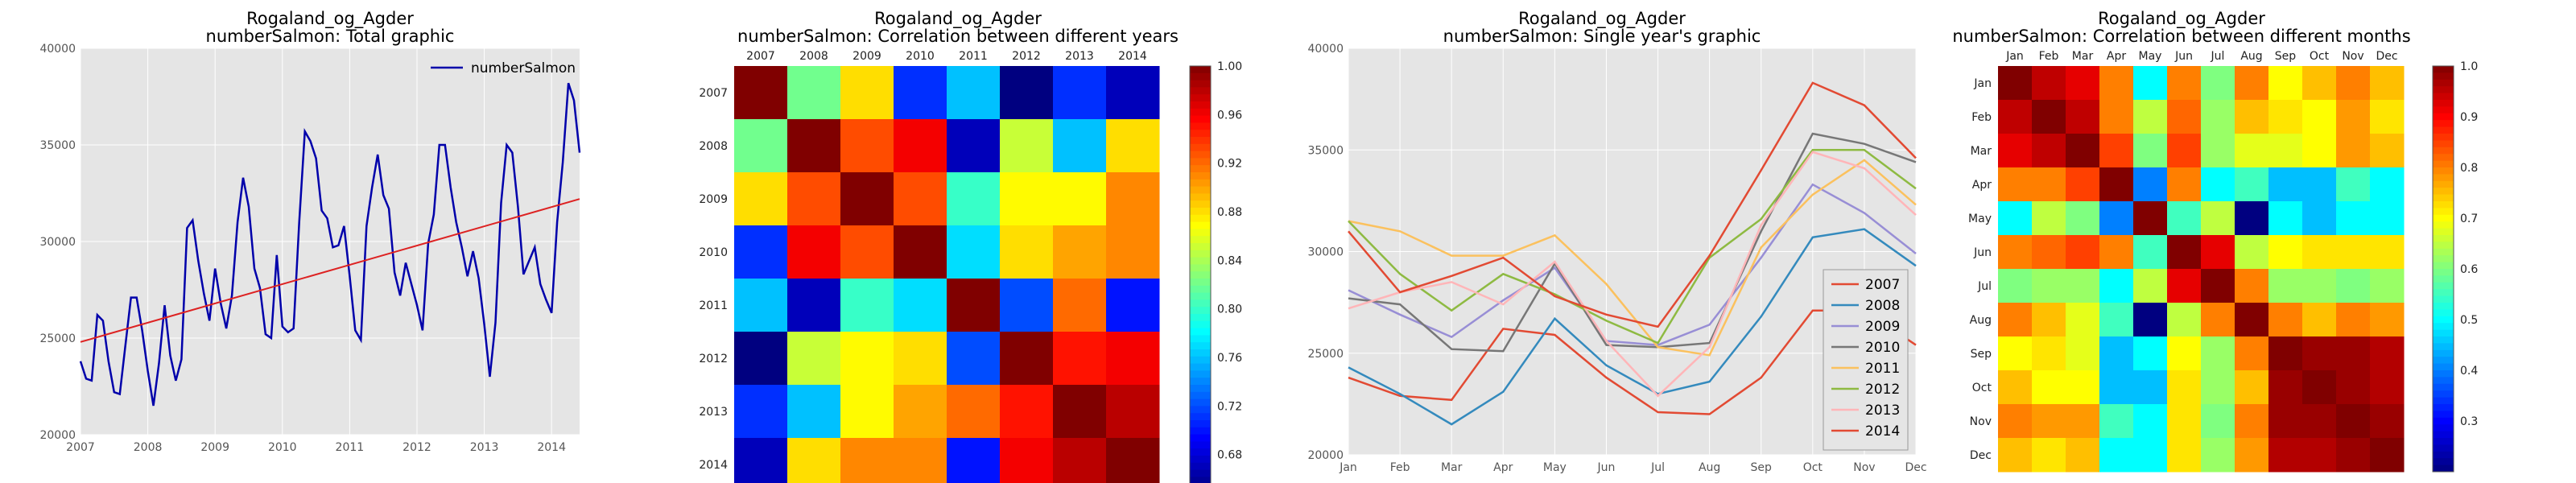 This screenshot has width=2576, height=483. What do you see at coordinates (2183, 56) in the screenshot?
I see `chart4-x-label: Jun` at bounding box center [2183, 56].